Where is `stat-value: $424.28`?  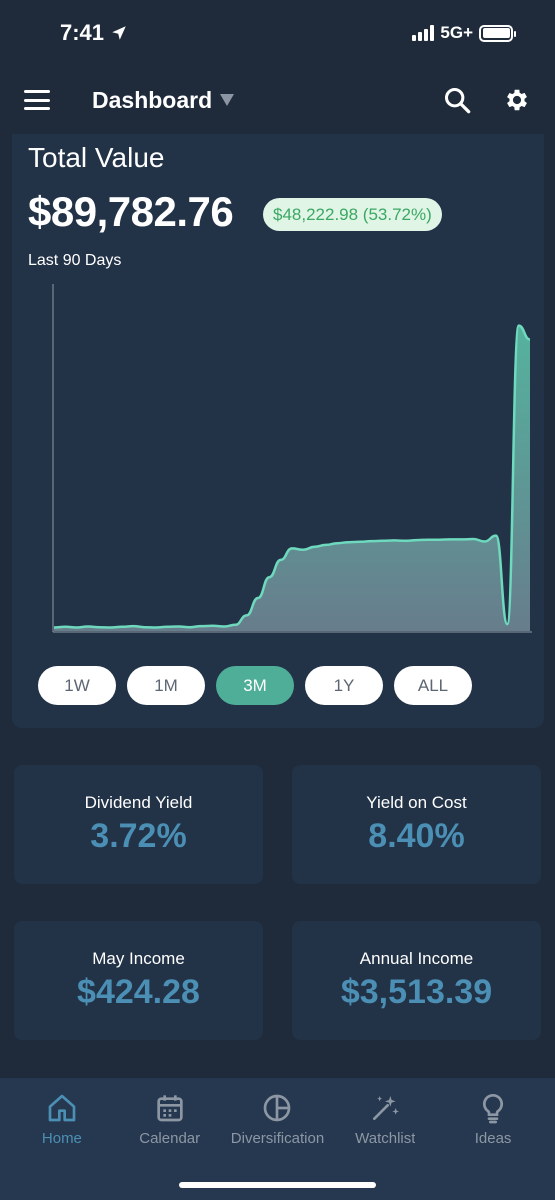
stat-value: $424.28 is located at coordinates (138, 992).